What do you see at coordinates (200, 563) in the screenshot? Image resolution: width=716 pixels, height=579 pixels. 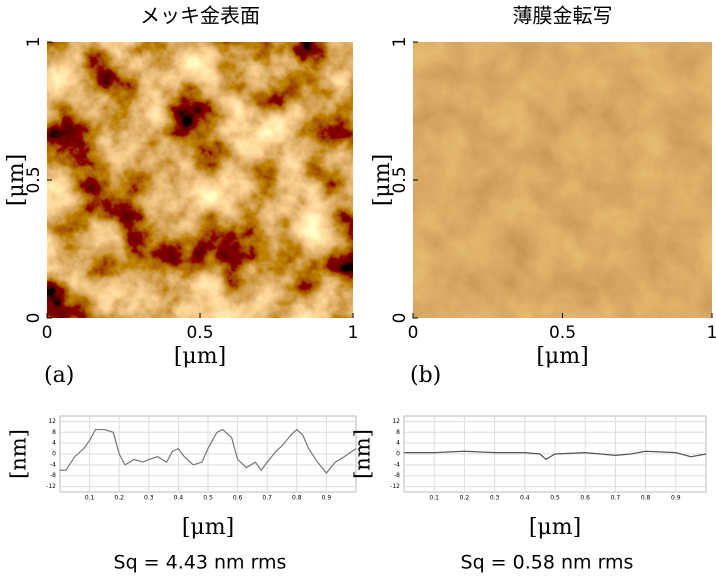 I see `caption: Sq = 4.43 nm rms` at bounding box center [200, 563].